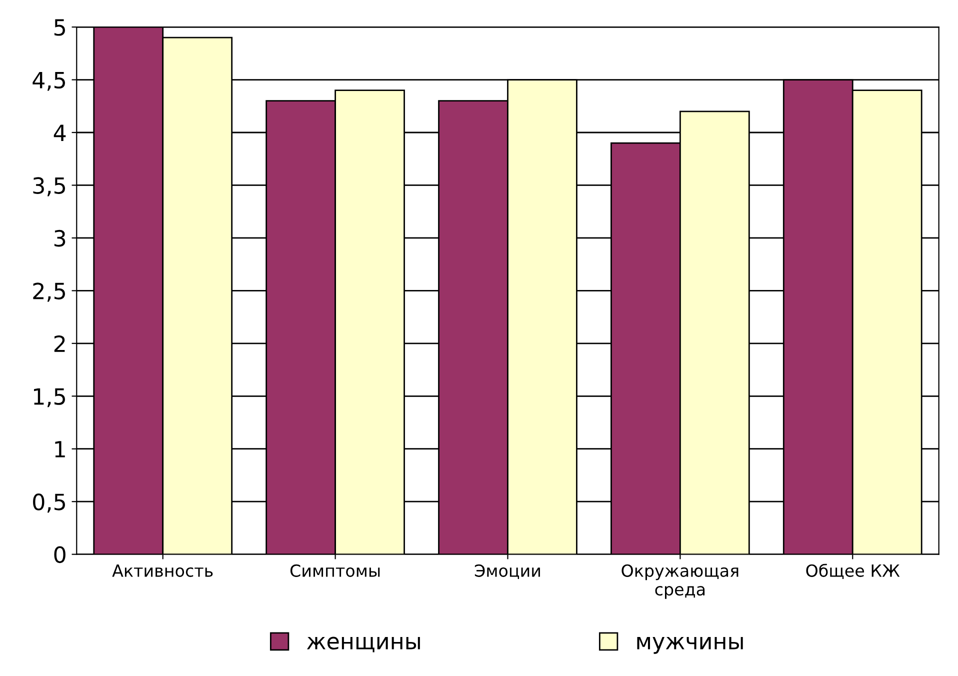 This screenshot has width=958, height=676. I want to click on legend-label: женщины, so click(363, 644).